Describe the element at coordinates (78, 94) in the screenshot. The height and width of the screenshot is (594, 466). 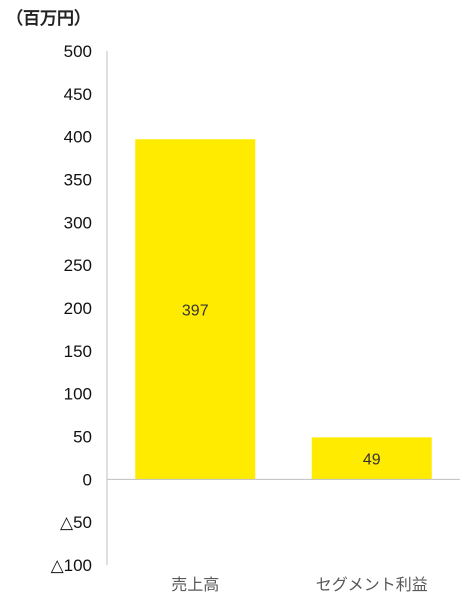
I see `y-tick-label: 450` at that location.